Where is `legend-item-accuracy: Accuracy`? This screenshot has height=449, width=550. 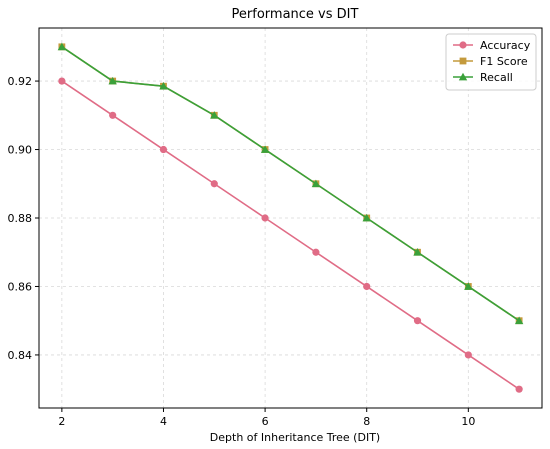
legend-item-accuracy: Accuracy is located at coordinates (492, 45).